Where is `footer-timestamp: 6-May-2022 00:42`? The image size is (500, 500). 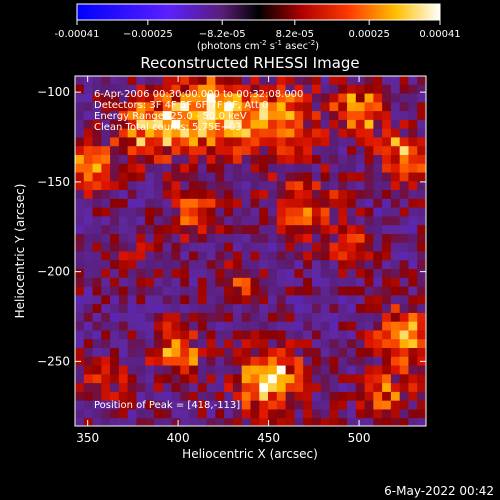
footer-timestamp: 6-May-2022 00:42 is located at coordinates (439, 491).